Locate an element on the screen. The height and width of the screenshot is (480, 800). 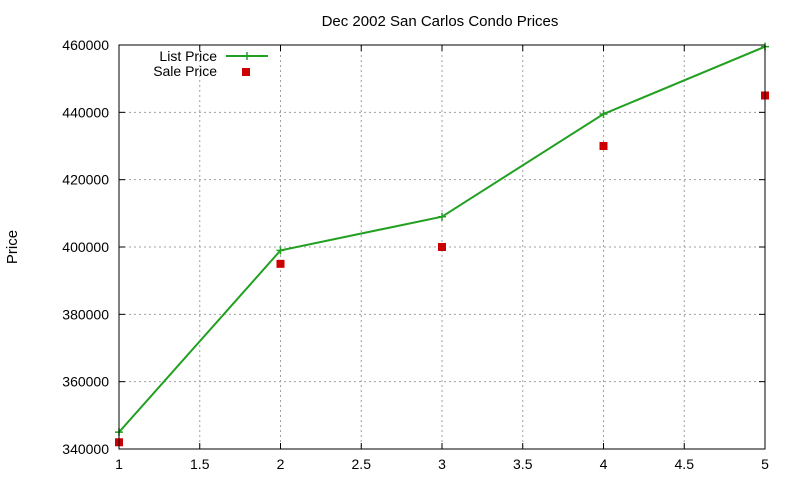
chart-title: Dec 2002 San Carlos Condo Prices is located at coordinates (440, 21).